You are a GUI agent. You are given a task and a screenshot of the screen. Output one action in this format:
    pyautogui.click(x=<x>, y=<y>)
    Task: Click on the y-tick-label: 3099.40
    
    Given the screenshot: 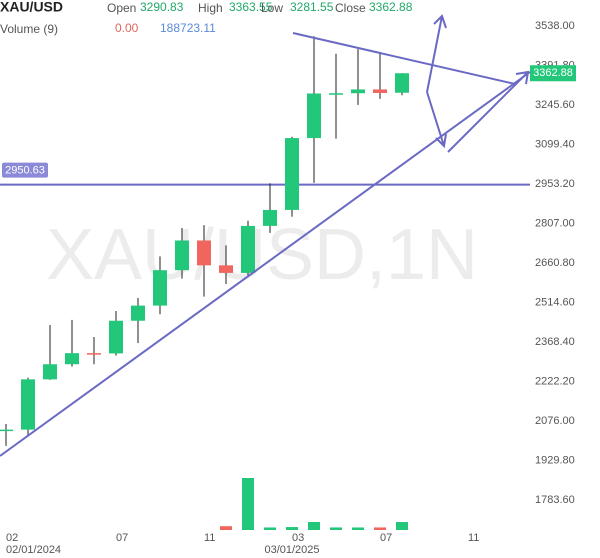 What is the action you would take?
    pyautogui.click(x=555, y=144)
    